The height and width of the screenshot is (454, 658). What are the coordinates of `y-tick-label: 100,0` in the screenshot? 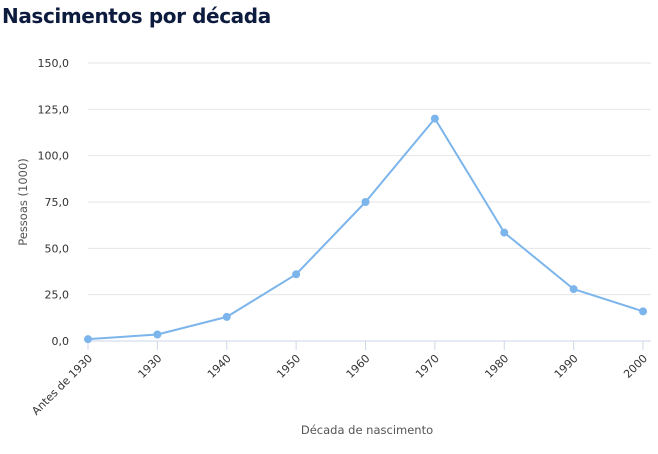 It's located at (54, 156).